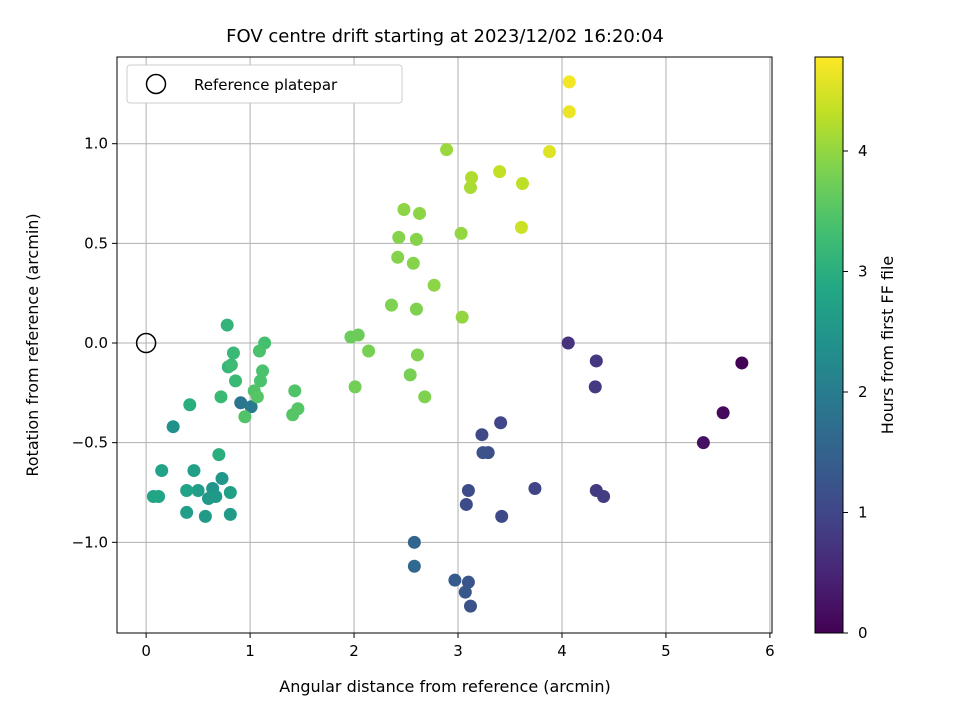 This screenshot has height=724, width=960. I want to click on reference-platepar-marker, so click(146, 343).